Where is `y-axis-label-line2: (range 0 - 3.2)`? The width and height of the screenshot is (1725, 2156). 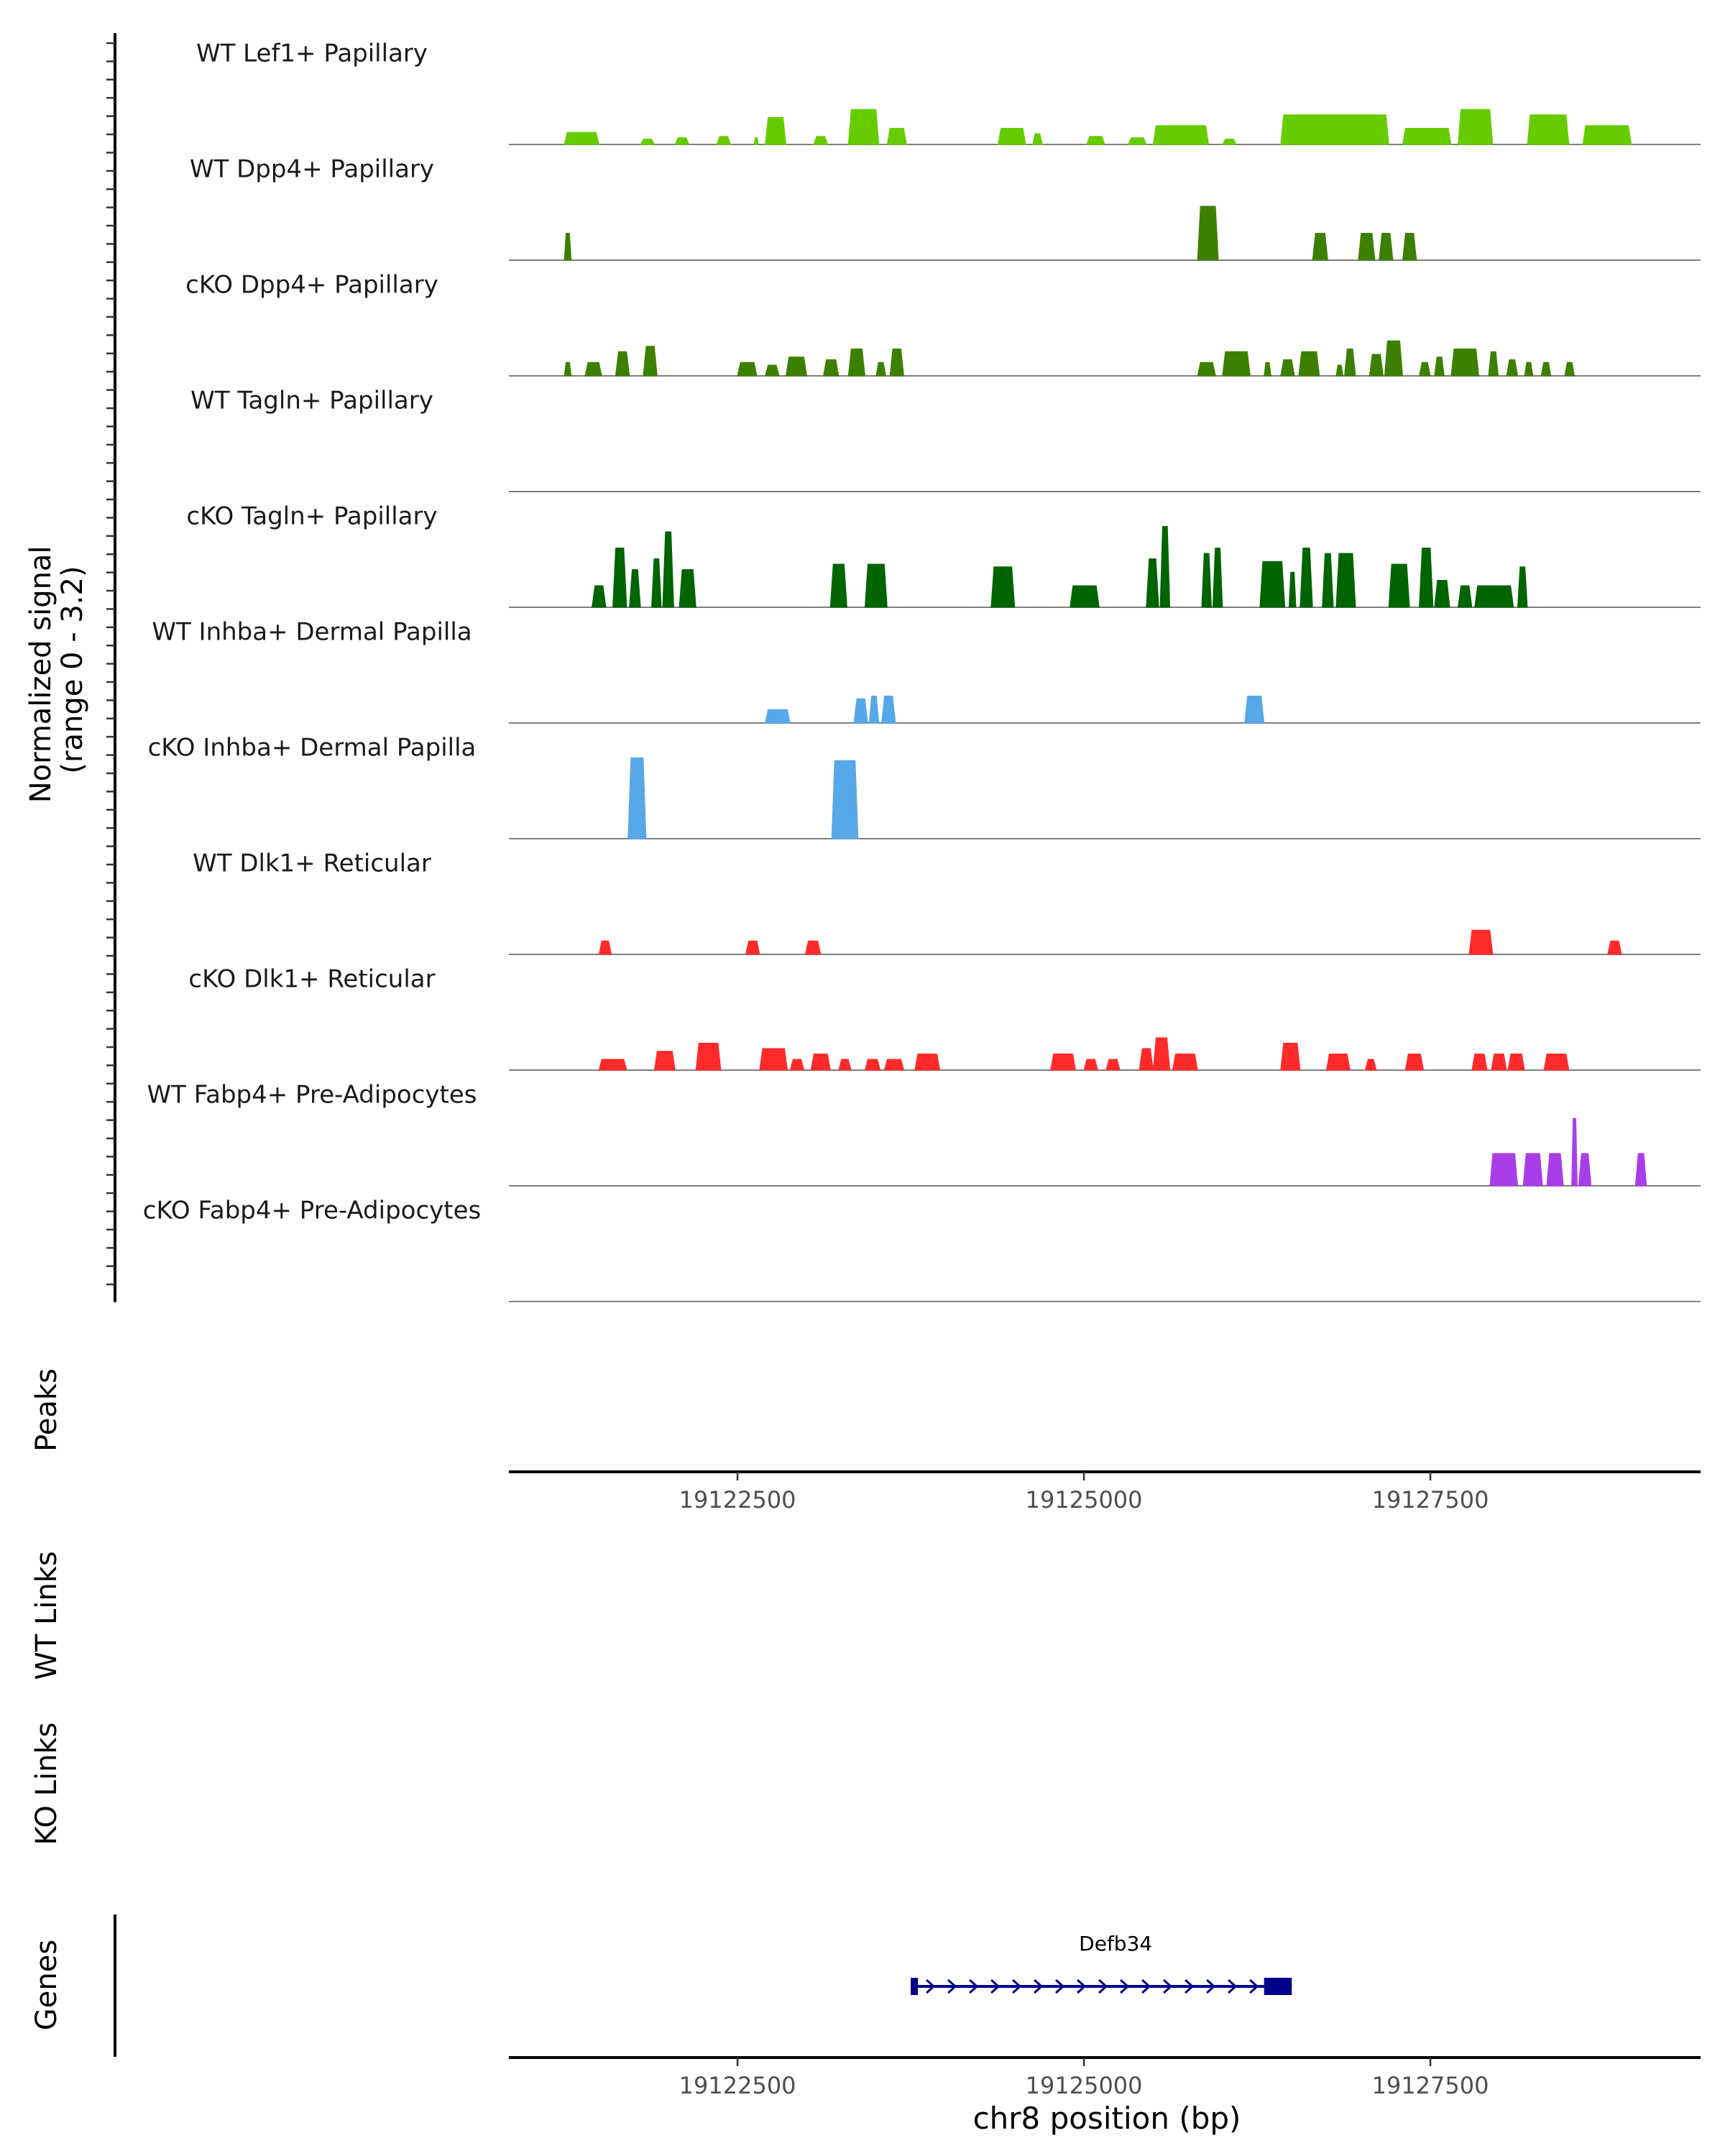 y-axis-label-line2: (range 0 - 3.2) is located at coordinates (72, 669).